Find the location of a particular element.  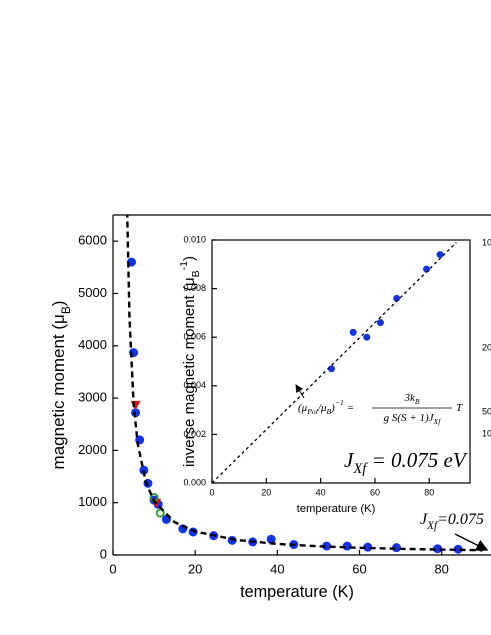

formula-left: (μPol/μB)−1 = is located at coordinates (326, 407).